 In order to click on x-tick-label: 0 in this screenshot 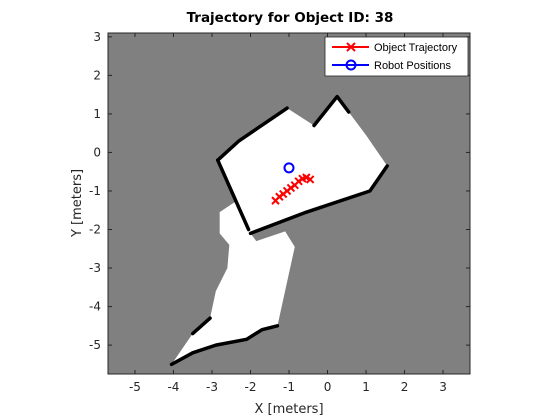, I will do `click(328, 387)`.